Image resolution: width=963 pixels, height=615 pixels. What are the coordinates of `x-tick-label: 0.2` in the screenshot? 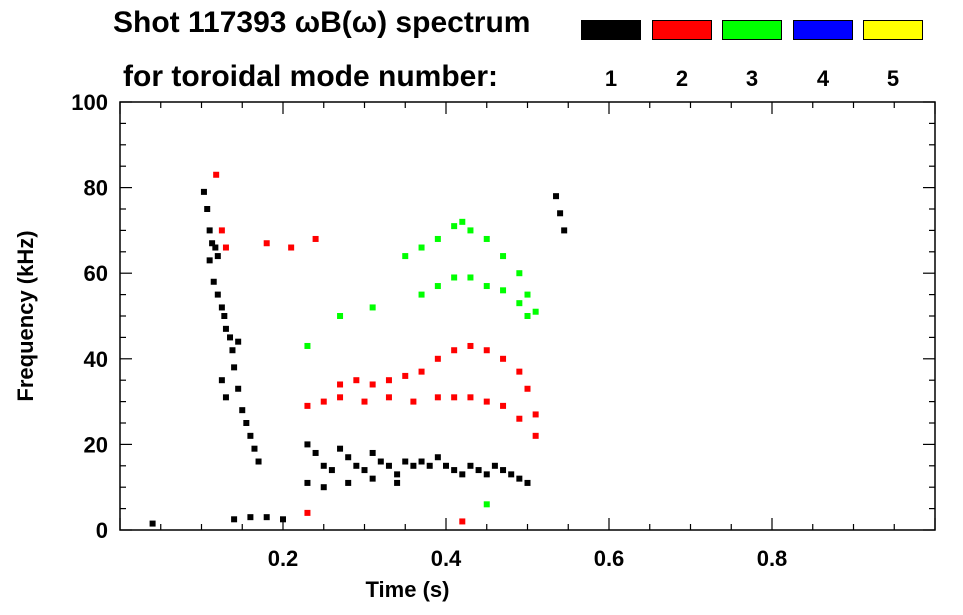 It's located at (283, 558).